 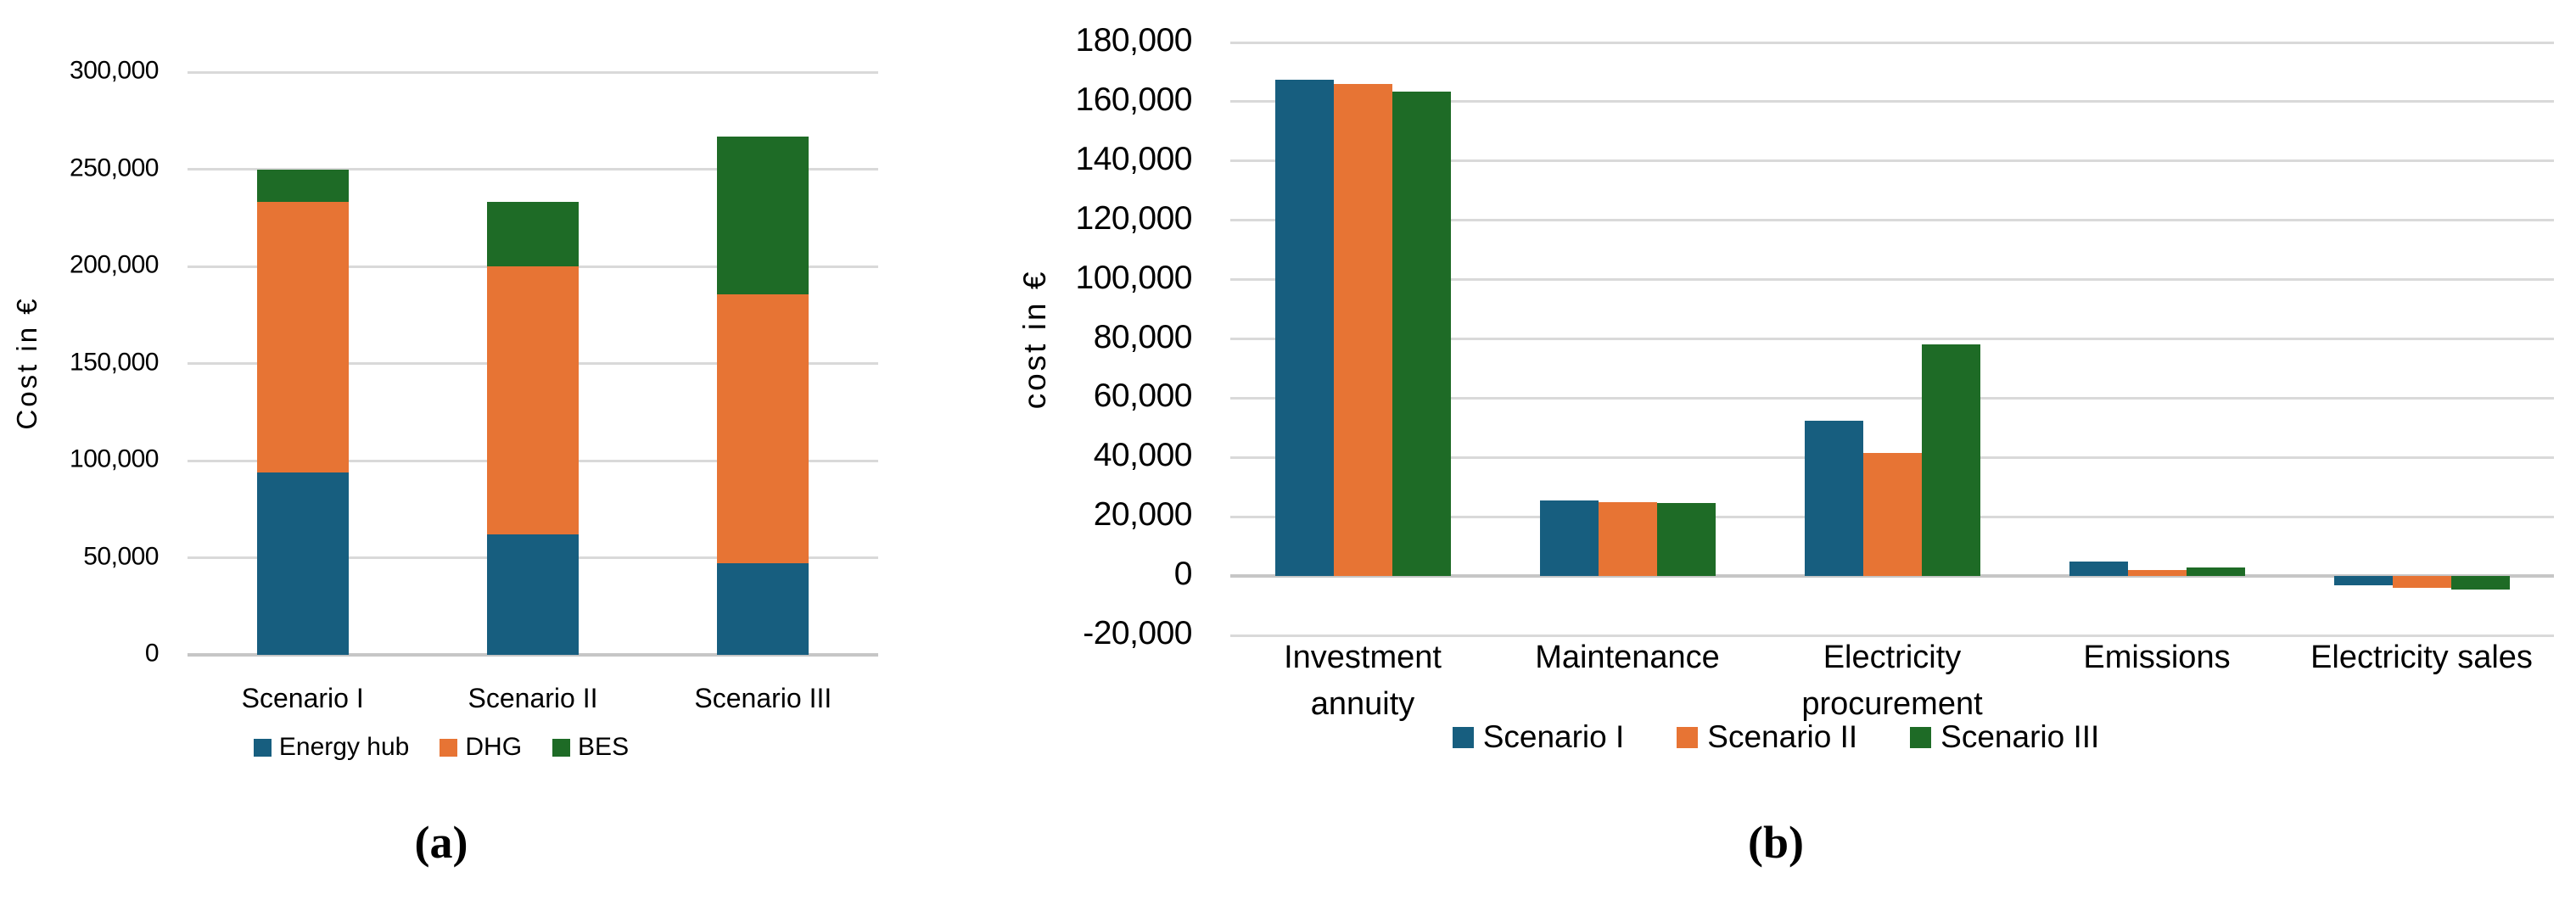 I want to click on y-axis-title: cost in €, so click(x=1034, y=339).